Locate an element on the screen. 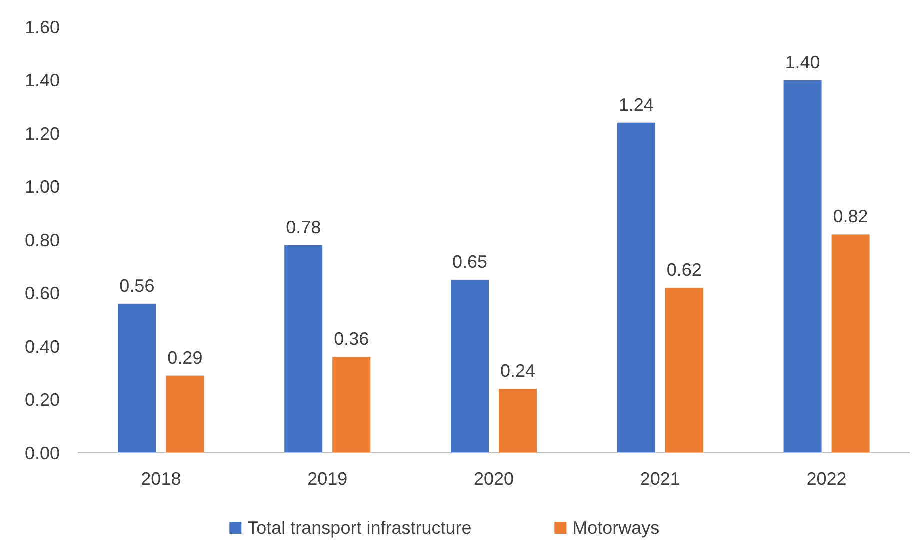  data-label: 0.29 is located at coordinates (185, 358).